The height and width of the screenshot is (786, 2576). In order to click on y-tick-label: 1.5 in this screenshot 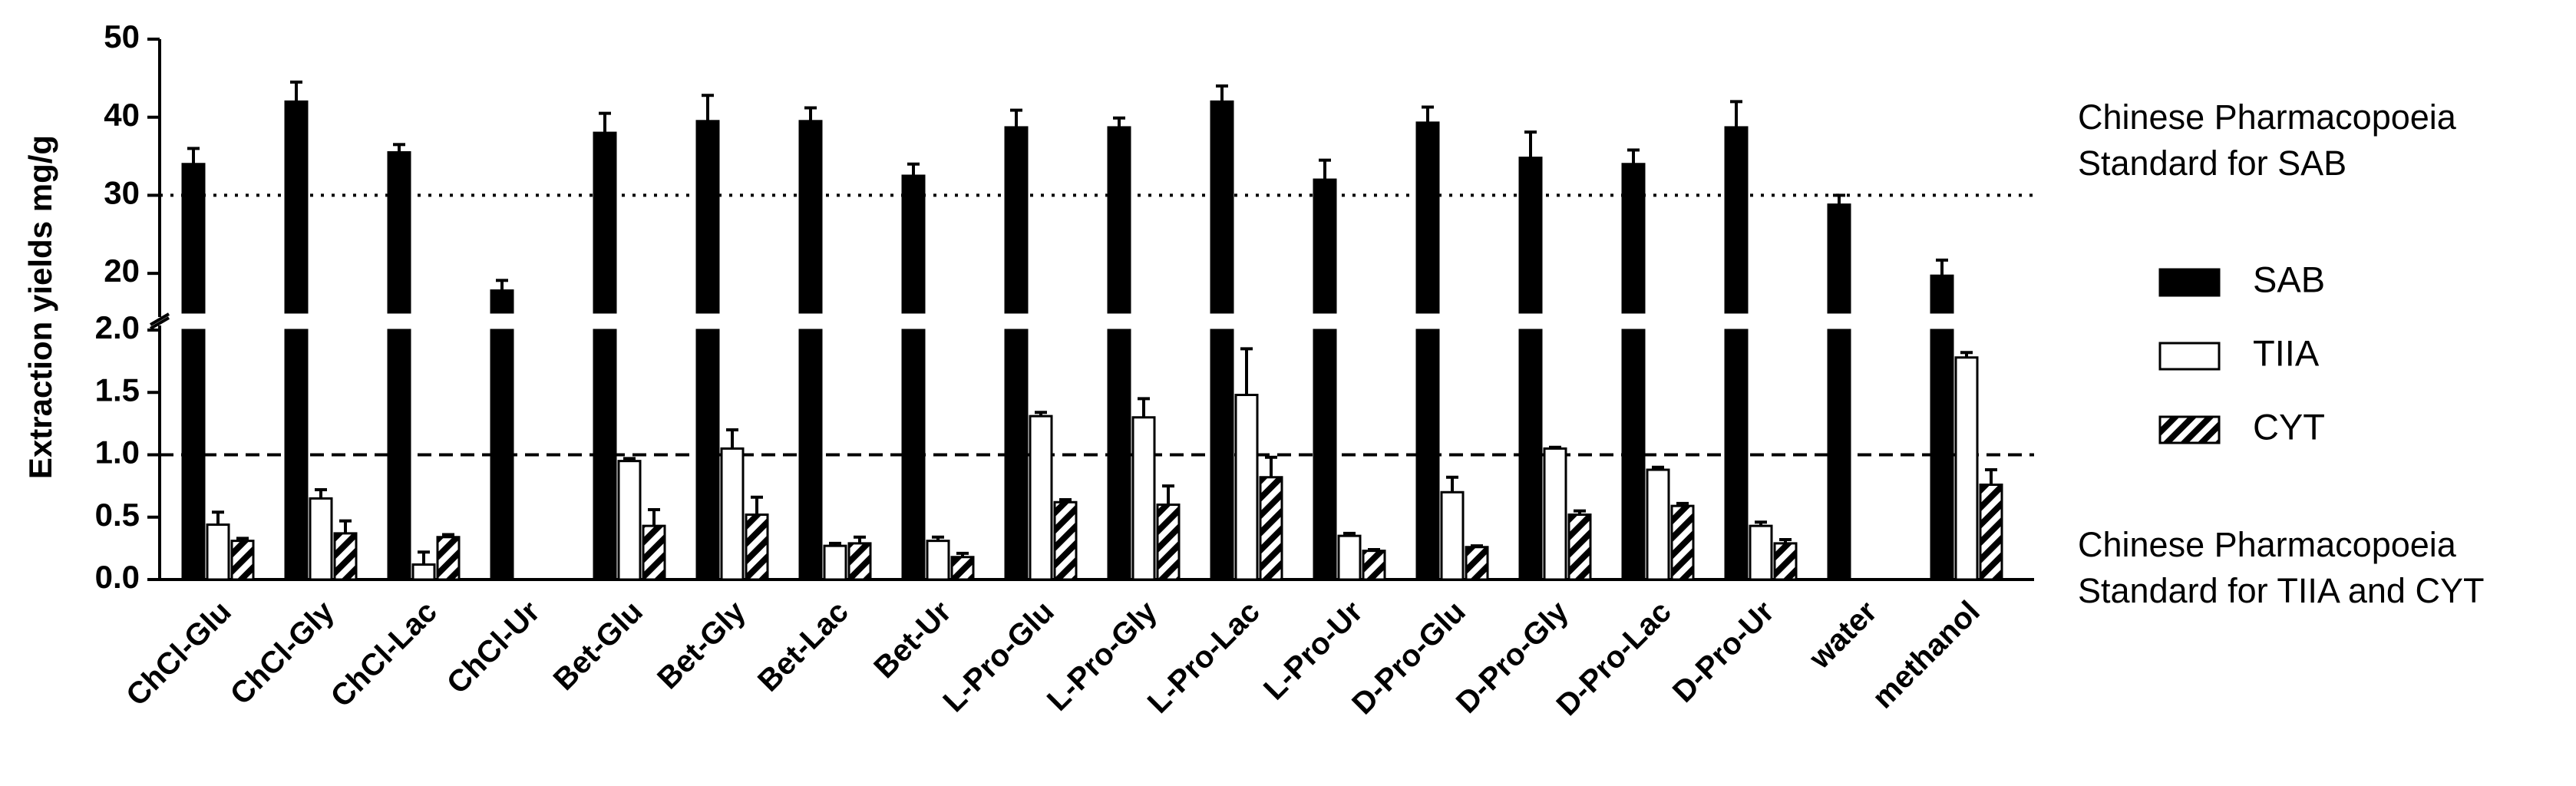, I will do `click(117, 390)`.